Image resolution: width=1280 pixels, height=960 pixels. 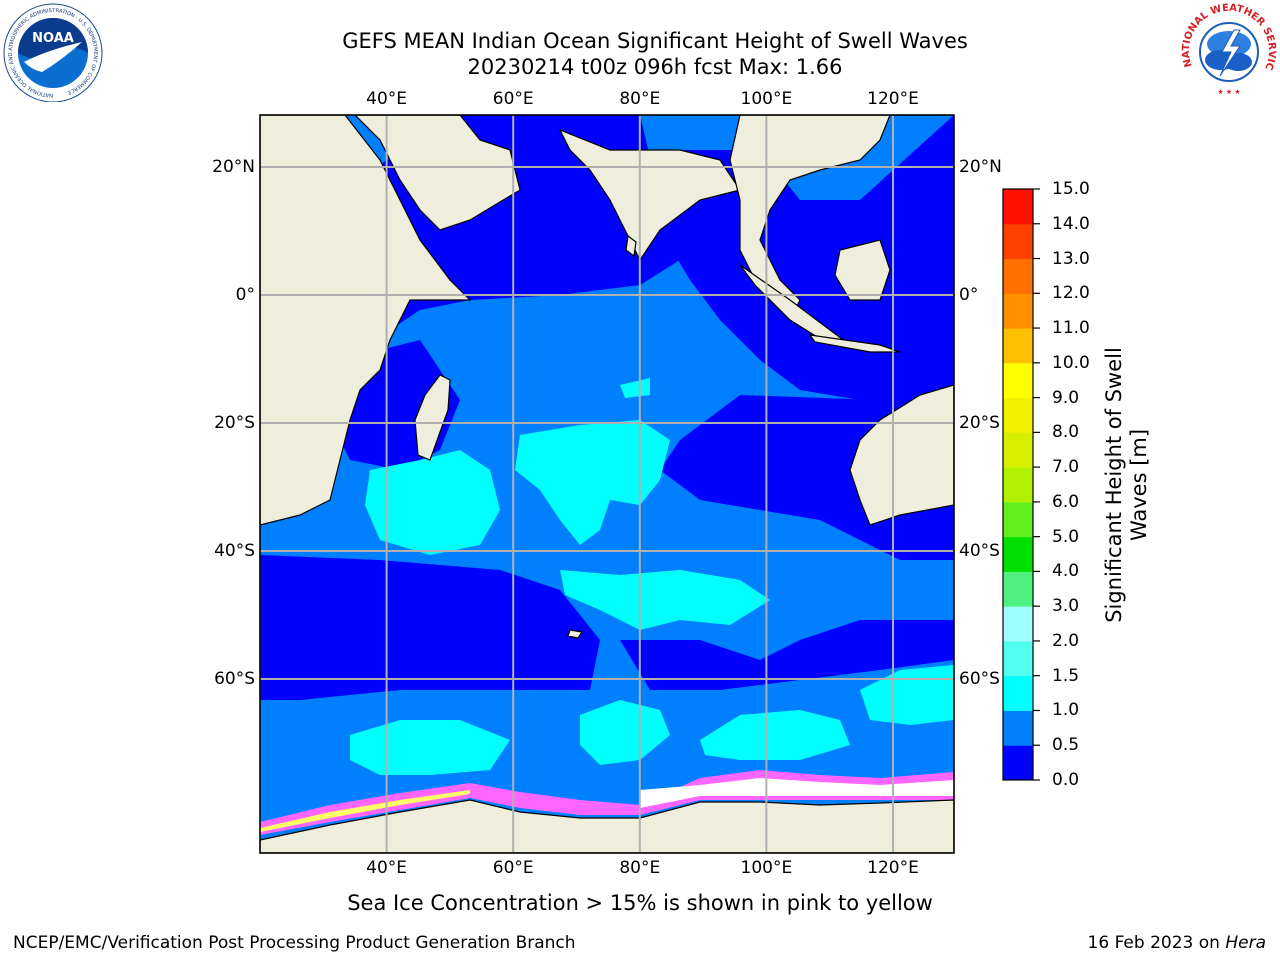 What do you see at coordinates (893, 868) in the screenshot?
I see `lon-tick-bottom: 120°E` at bounding box center [893, 868].